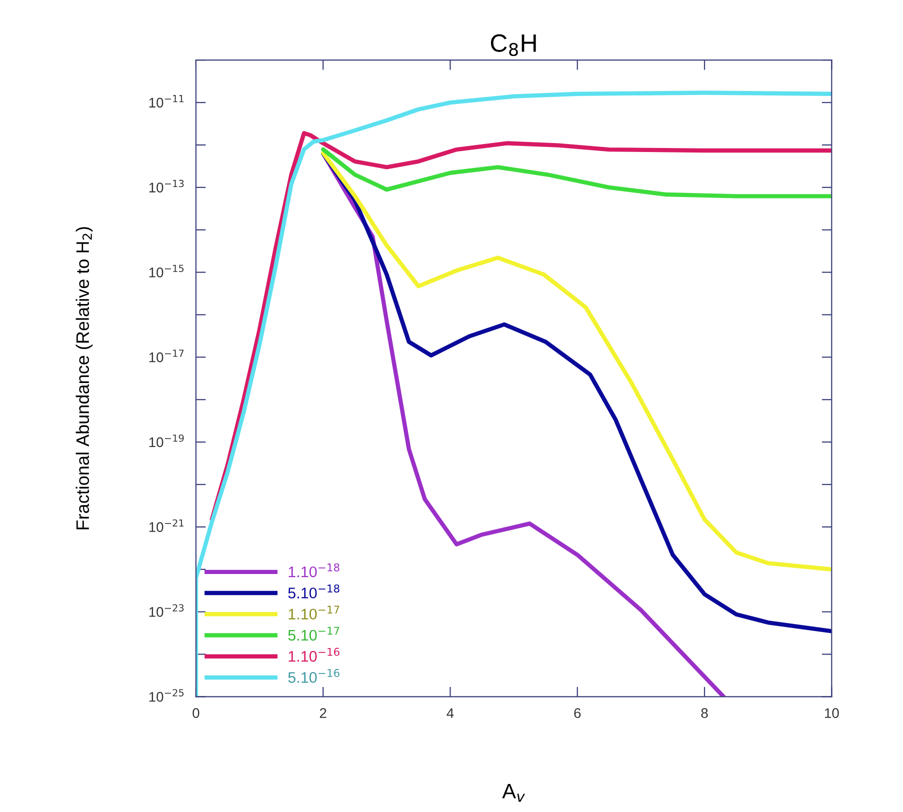  Describe the element at coordinates (314, 675) in the screenshot. I see `legend-label: 5.10$^{−16}$` at that location.